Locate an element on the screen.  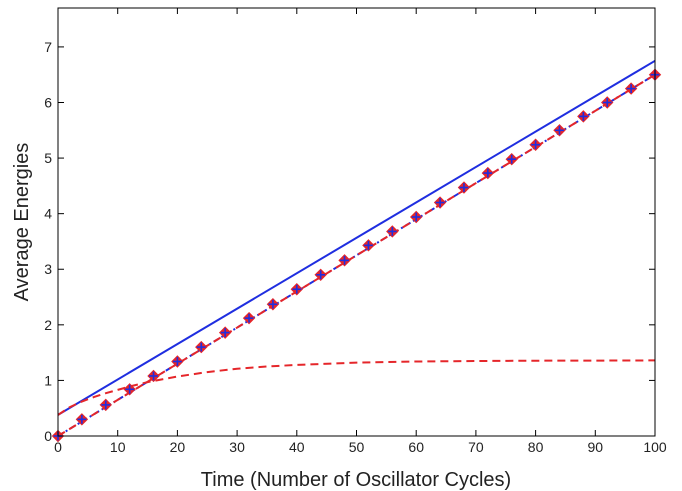
y-tick-label-6: 6 is located at coordinates (48, 102).